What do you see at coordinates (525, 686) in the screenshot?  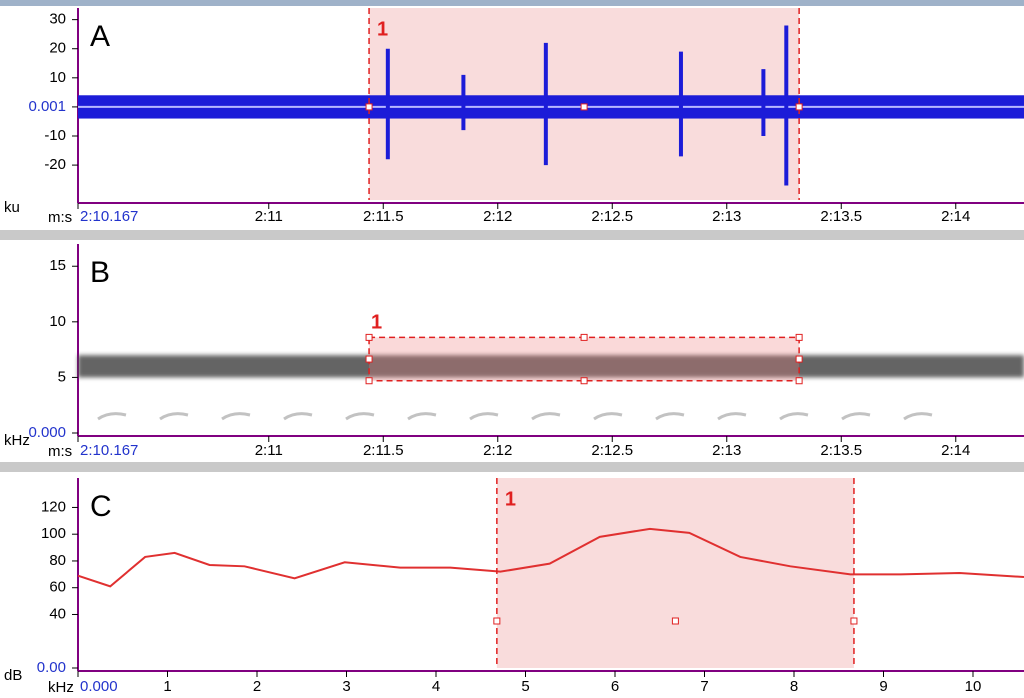 I see `x-tick-label: 5` at bounding box center [525, 686].